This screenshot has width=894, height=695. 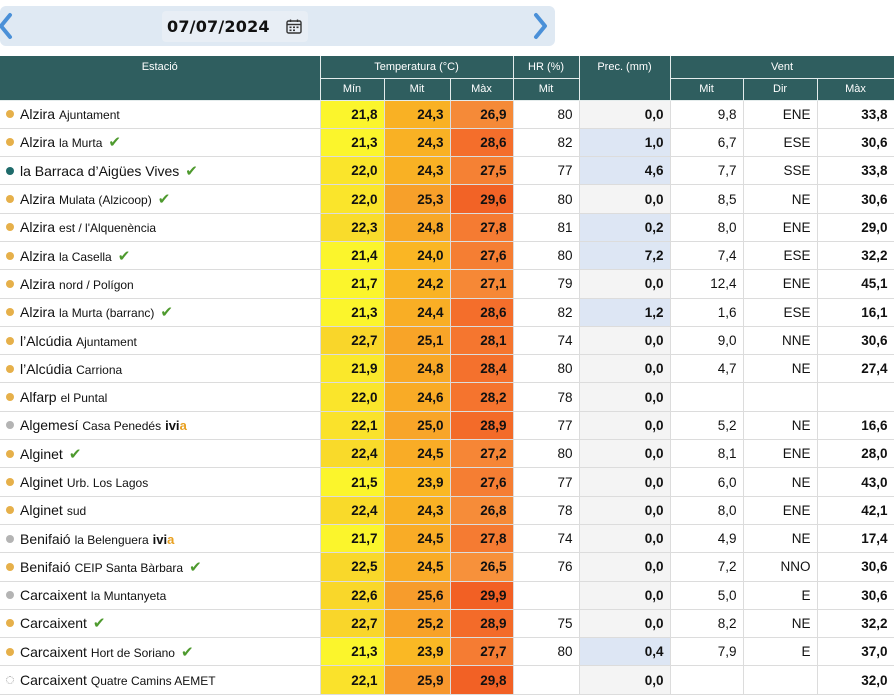 What do you see at coordinates (218, 26) in the screenshot?
I see `date-value: 07/07/2024` at bounding box center [218, 26].